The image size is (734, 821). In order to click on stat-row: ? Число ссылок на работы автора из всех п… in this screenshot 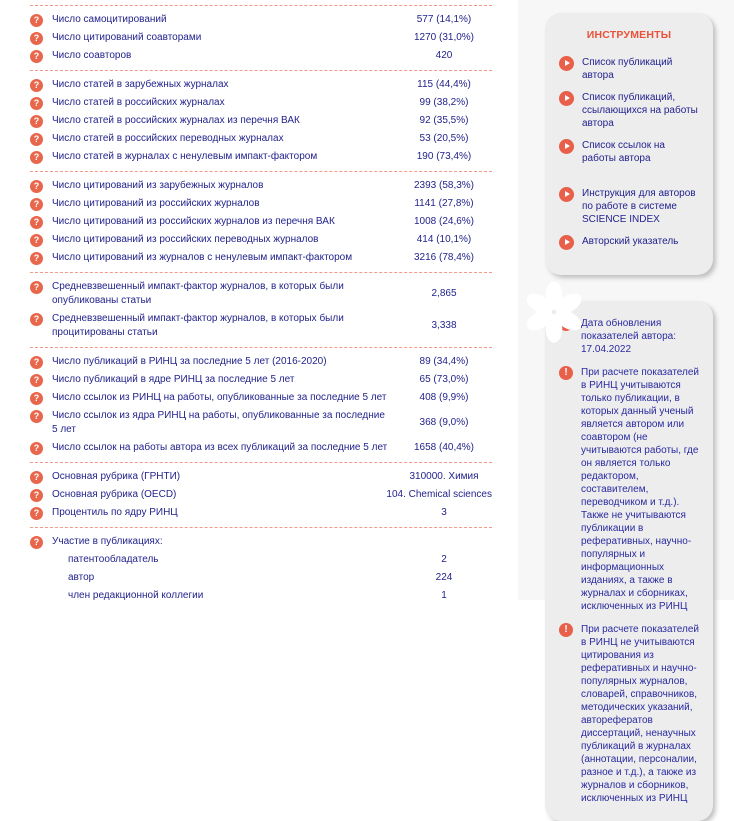, I will do `click(261, 448)`.